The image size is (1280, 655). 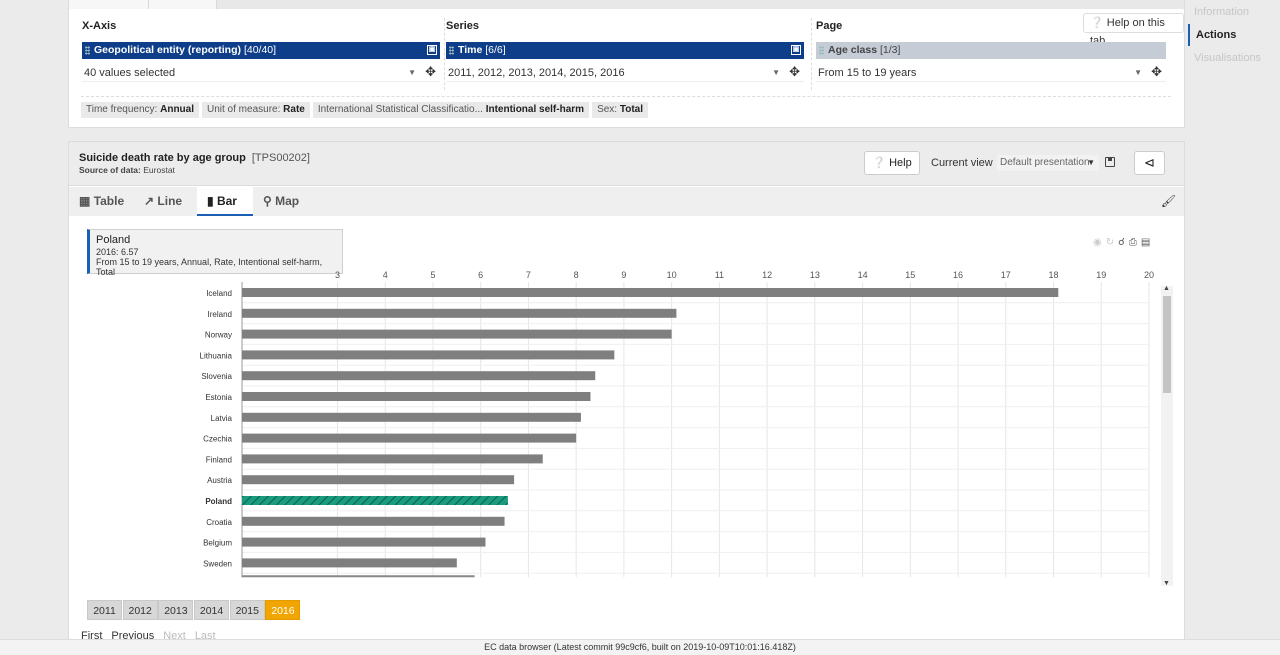 I want to click on series-dimension: Time [6/6] ▣, so click(x=625, y=50).